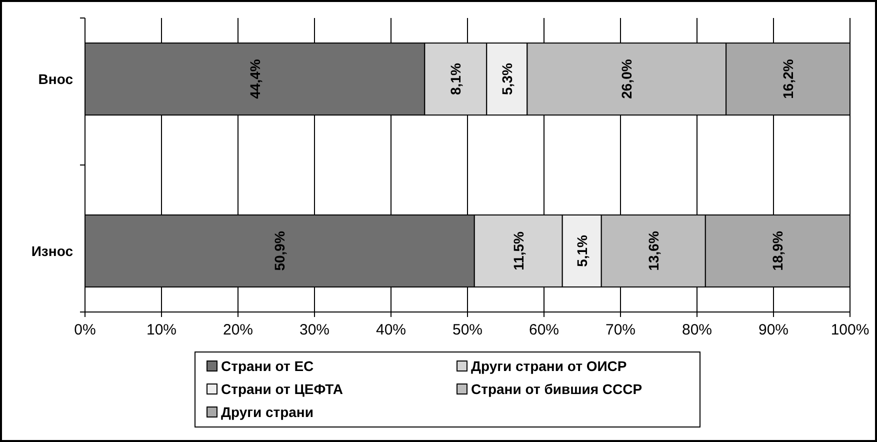  What do you see at coordinates (850, 330) in the screenshot?
I see `x-tick-label: 100%` at bounding box center [850, 330].